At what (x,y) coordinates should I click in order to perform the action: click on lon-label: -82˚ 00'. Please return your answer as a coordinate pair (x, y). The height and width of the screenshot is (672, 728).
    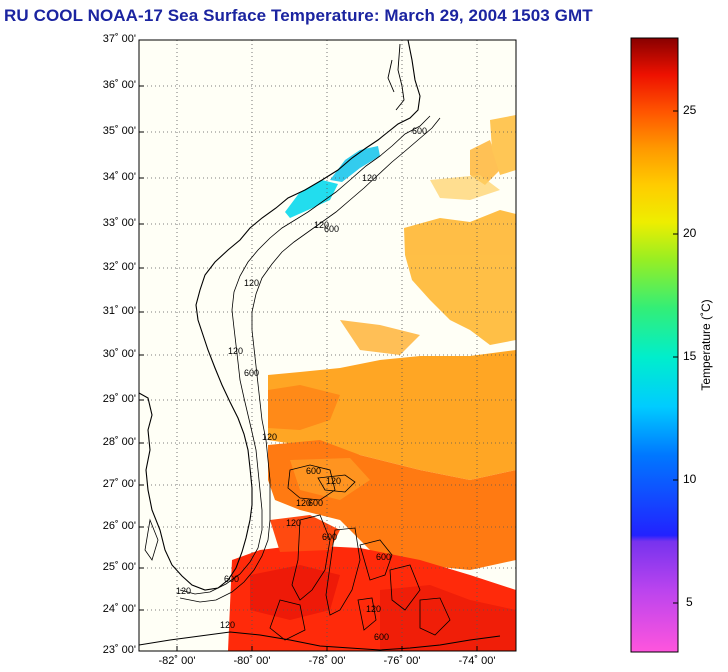
    Looking at the image, I should click on (177, 661).